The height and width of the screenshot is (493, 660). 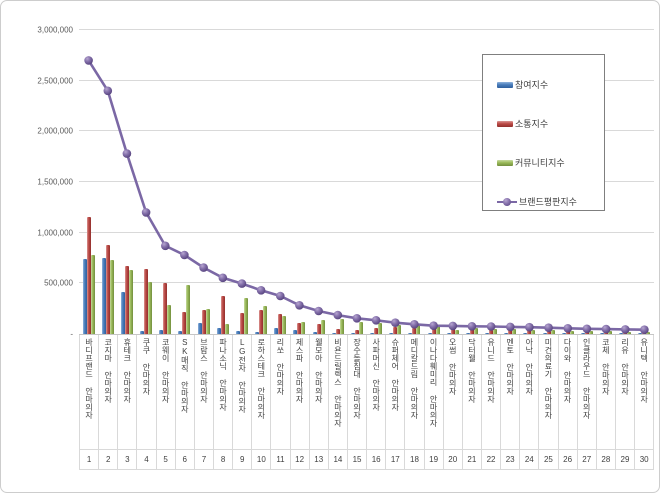 I want to click on category-cell-16: 사파머신 안마의자, so click(x=375, y=392).